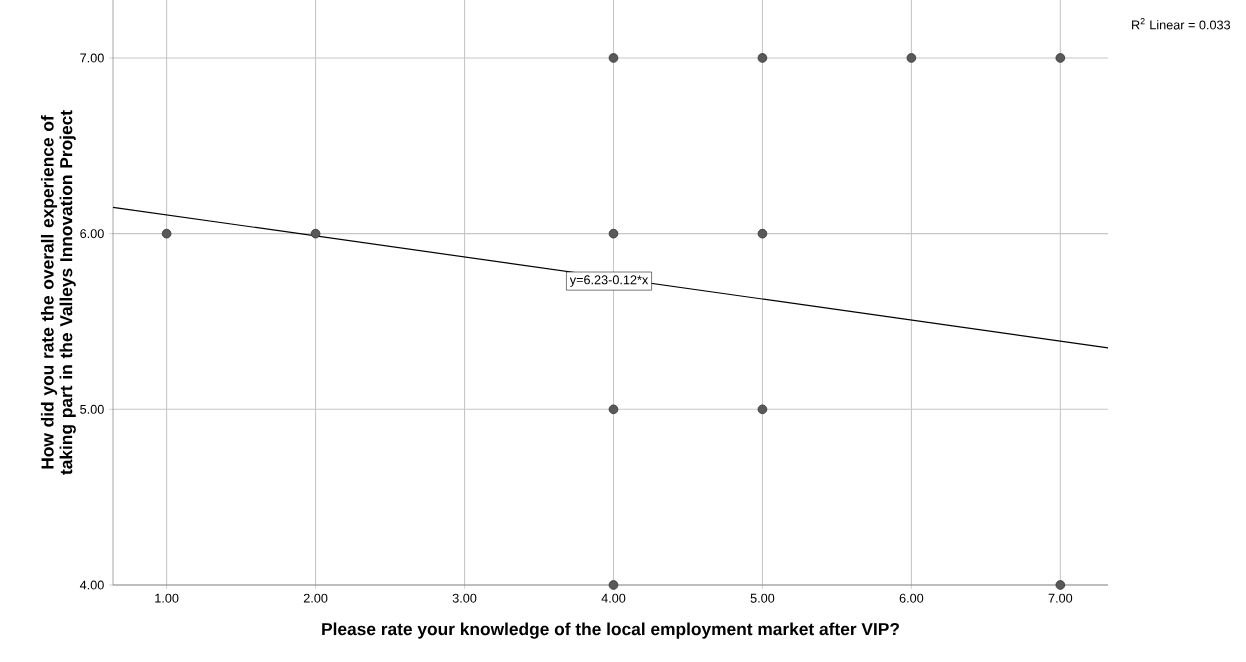 The image size is (1246, 662). I want to click on x-tick-label: 1.00, so click(167, 598).